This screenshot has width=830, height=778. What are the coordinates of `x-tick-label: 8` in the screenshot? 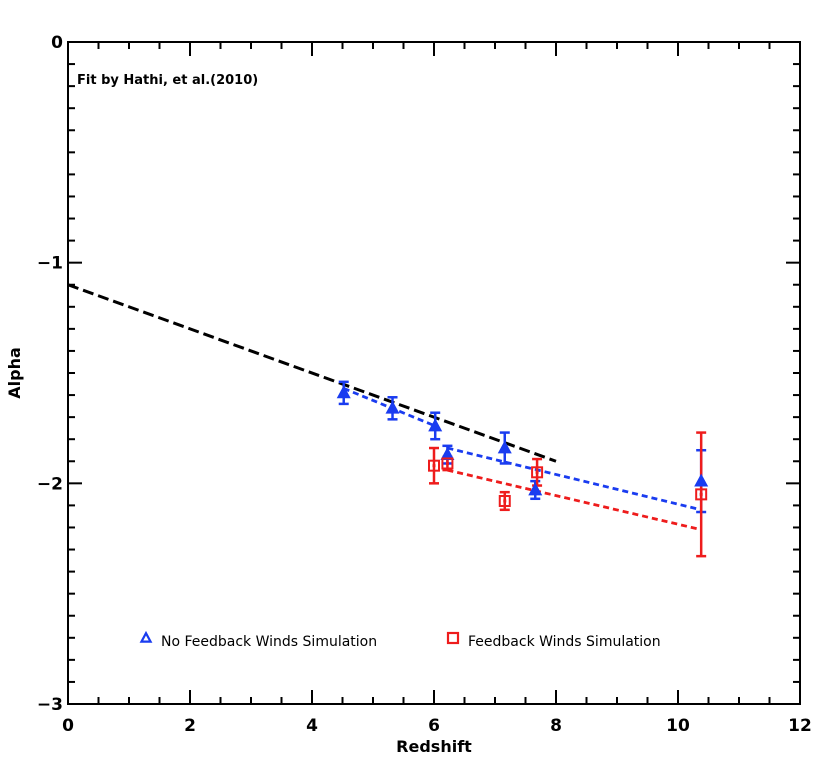 It's located at (556, 726).